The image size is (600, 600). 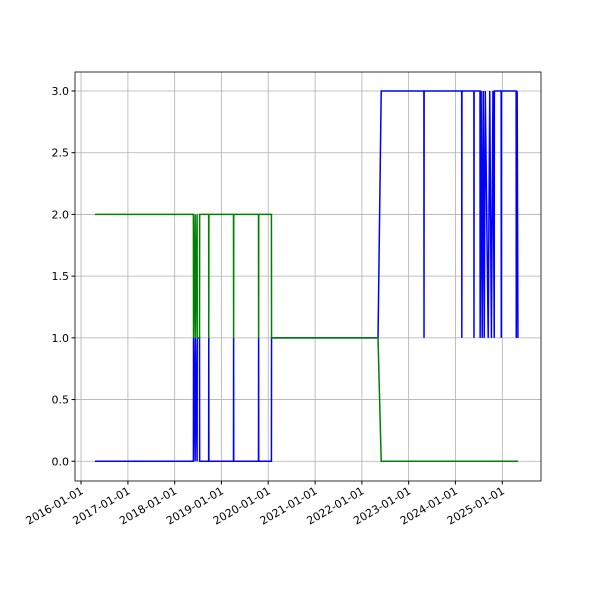 I want to click on y-tick-label: 1.0, so click(x=61, y=338).